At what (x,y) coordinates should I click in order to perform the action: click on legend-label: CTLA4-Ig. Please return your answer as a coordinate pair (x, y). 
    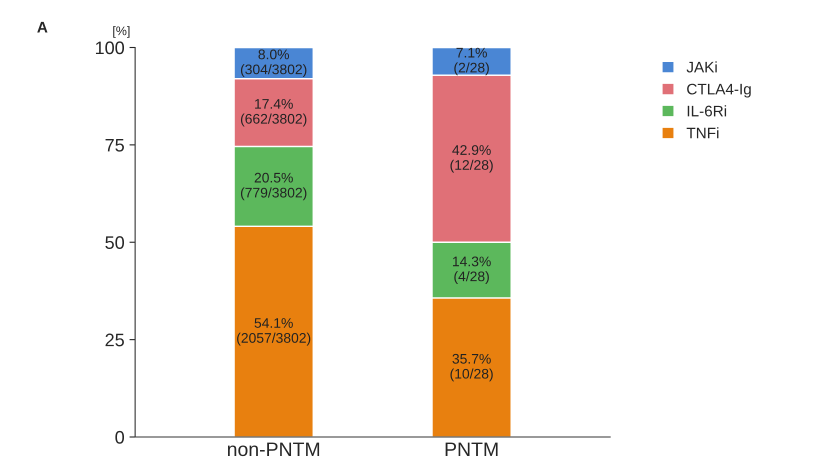
    Looking at the image, I should click on (719, 91).